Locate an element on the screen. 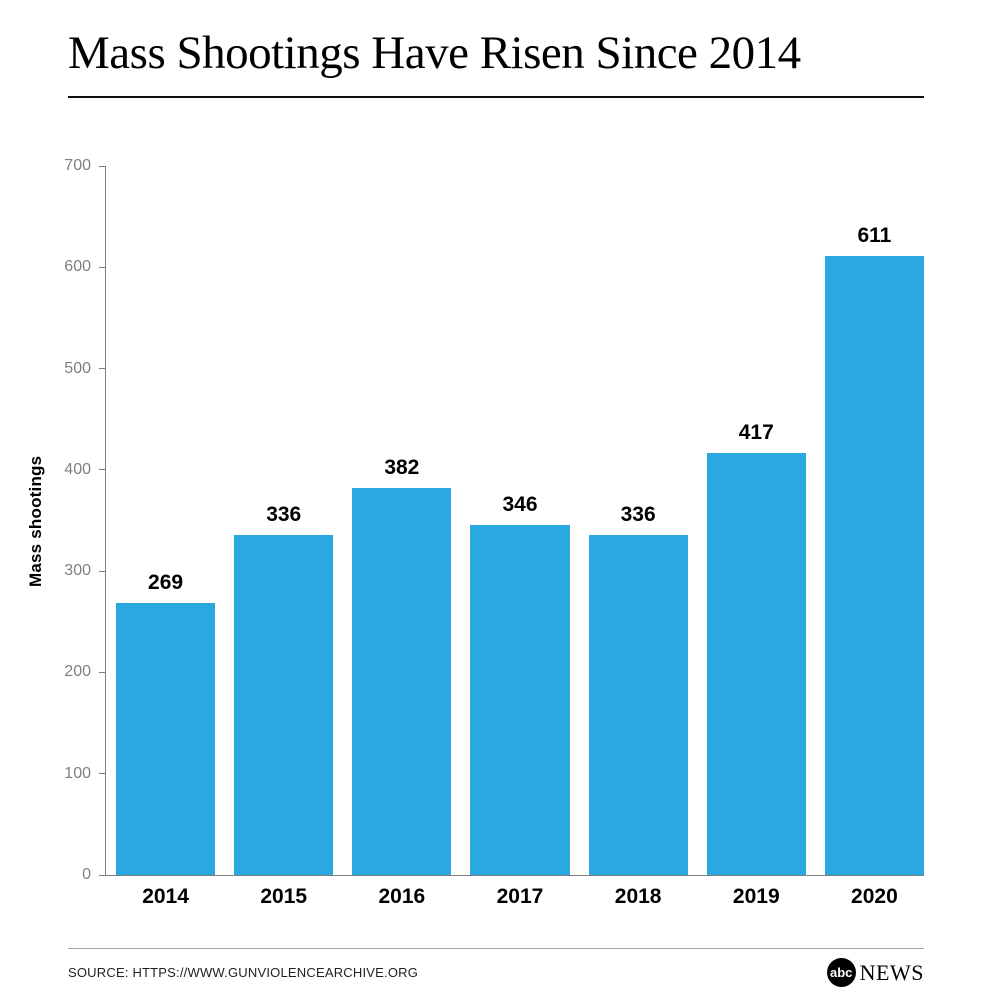 This screenshot has width=992, height=992. y-tick-label: 0 is located at coordinates (86, 875).